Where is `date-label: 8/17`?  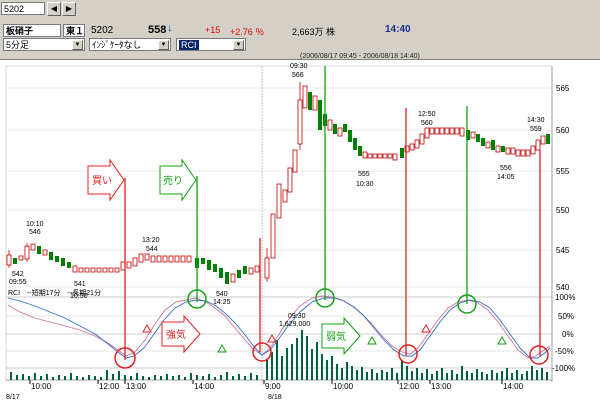
date-label: 8/17 is located at coordinates (13, 397).